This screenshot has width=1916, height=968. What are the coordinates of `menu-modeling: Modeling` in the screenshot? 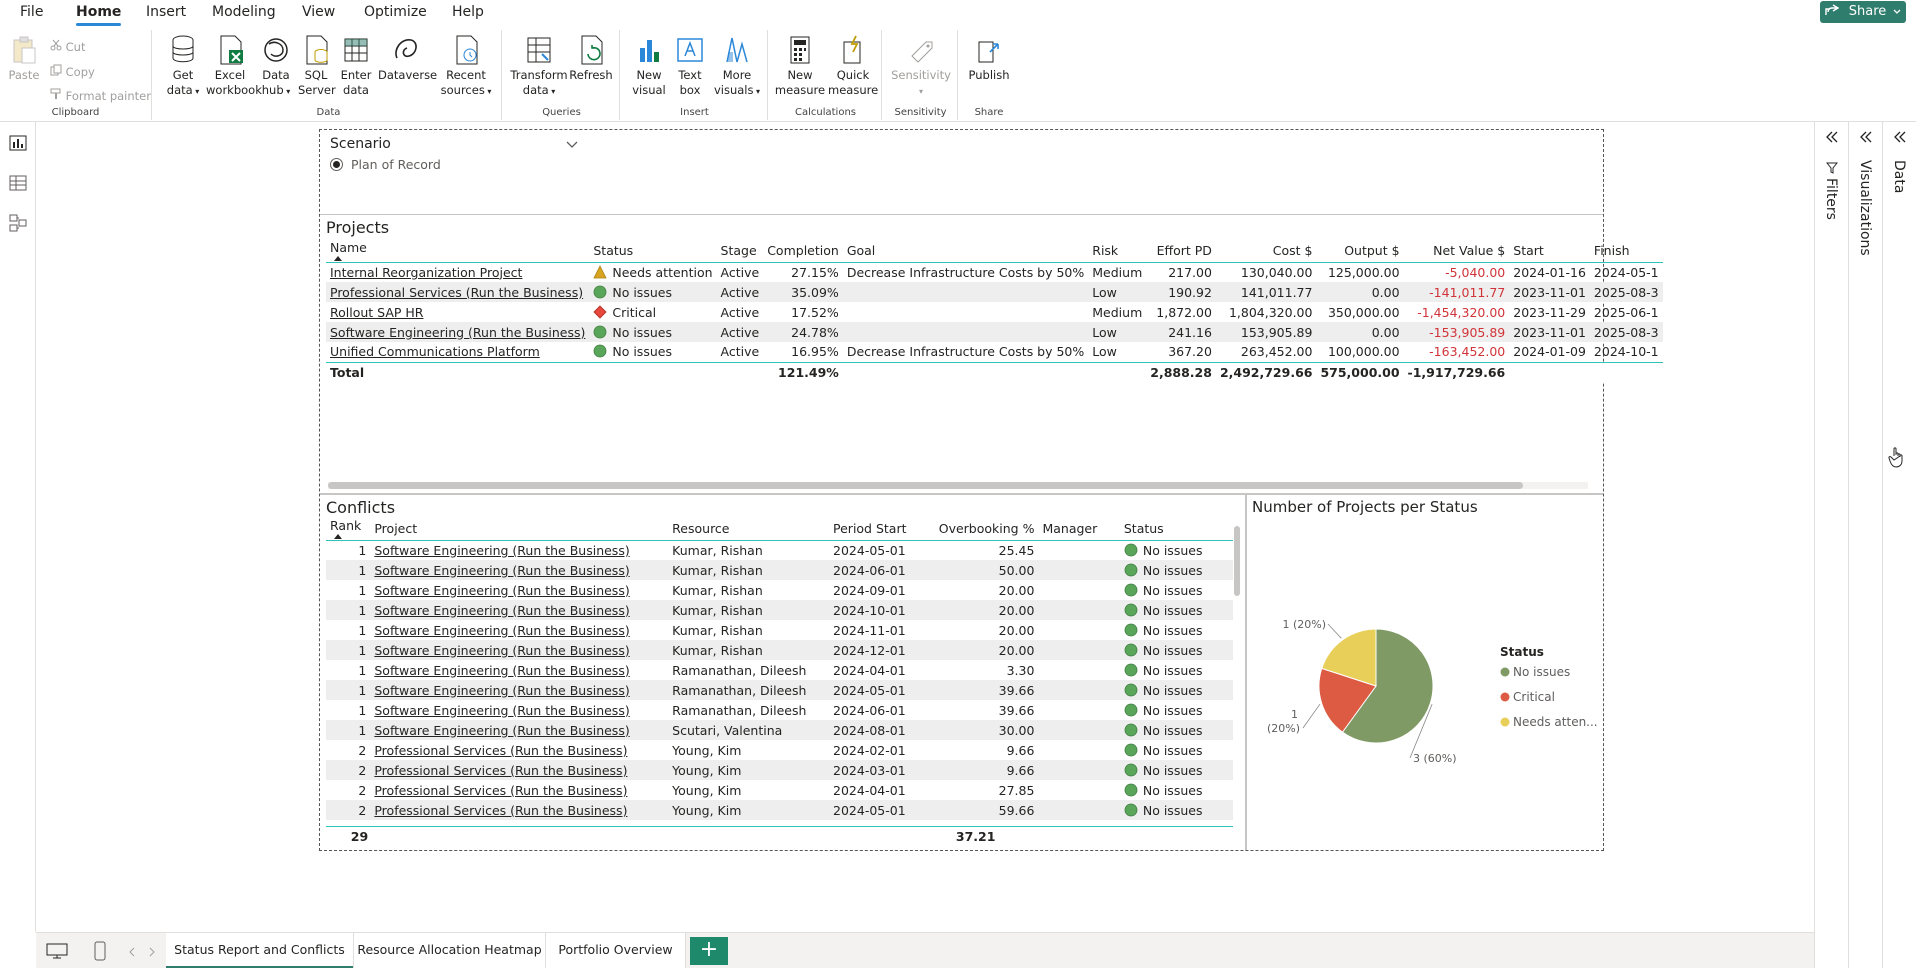 It's located at (244, 12).